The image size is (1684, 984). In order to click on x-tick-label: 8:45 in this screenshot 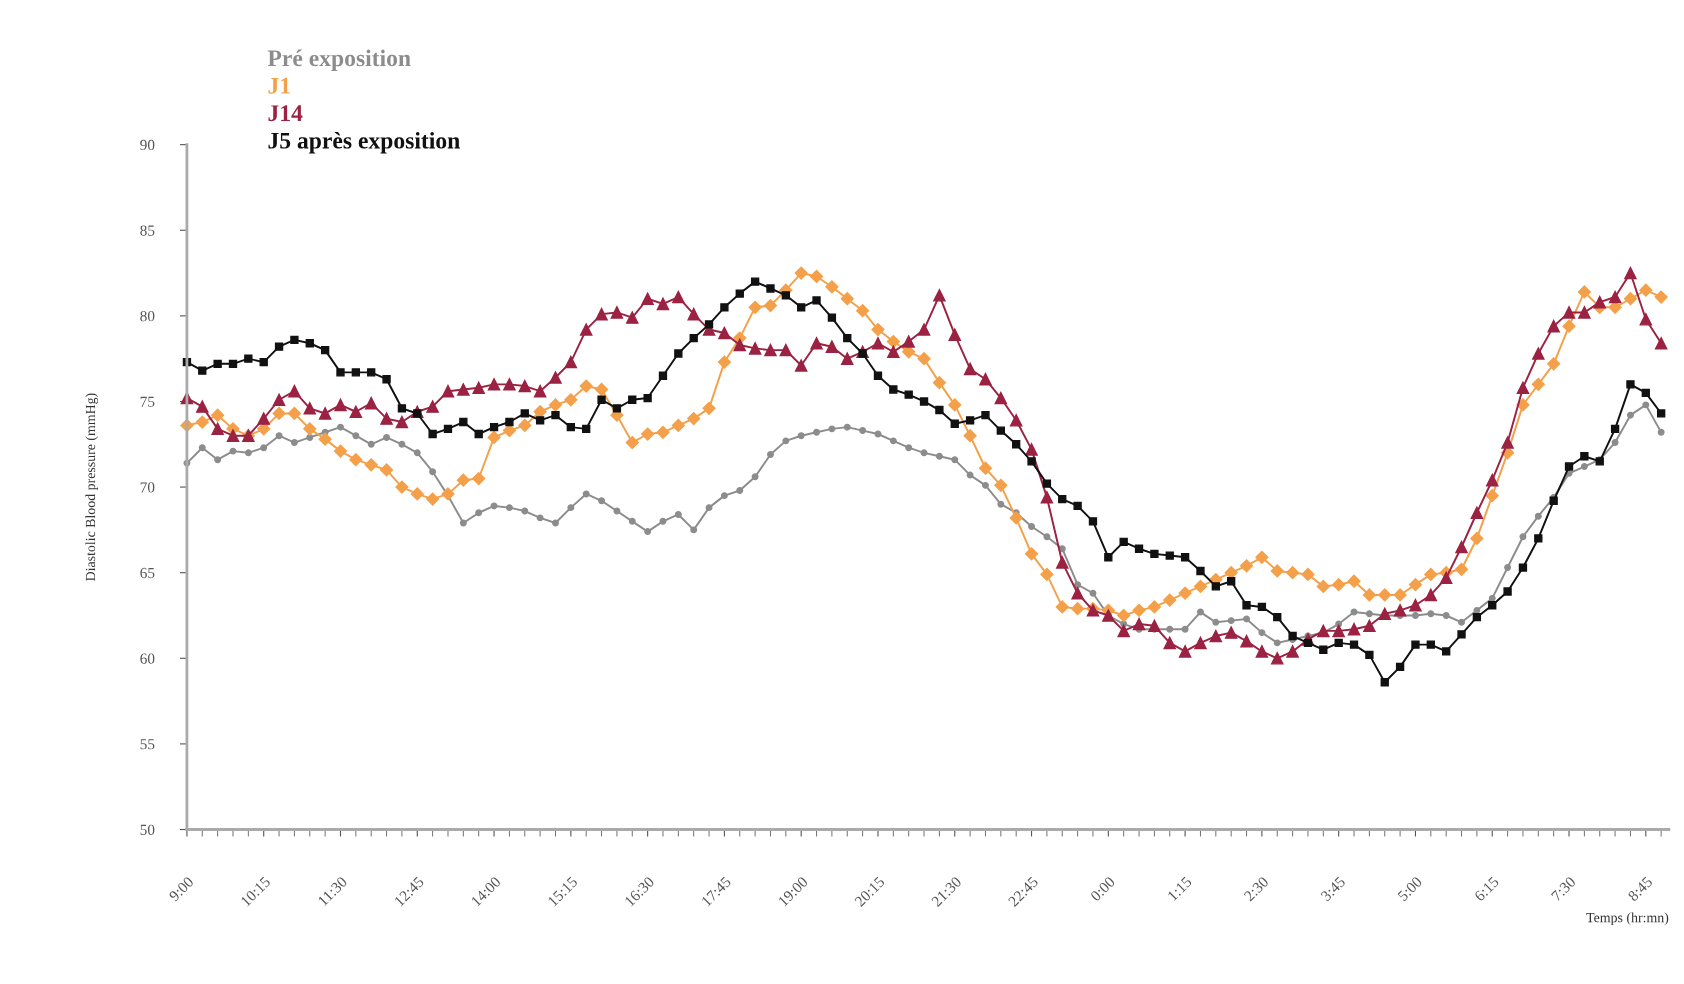, I will do `click(1640, 889)`.